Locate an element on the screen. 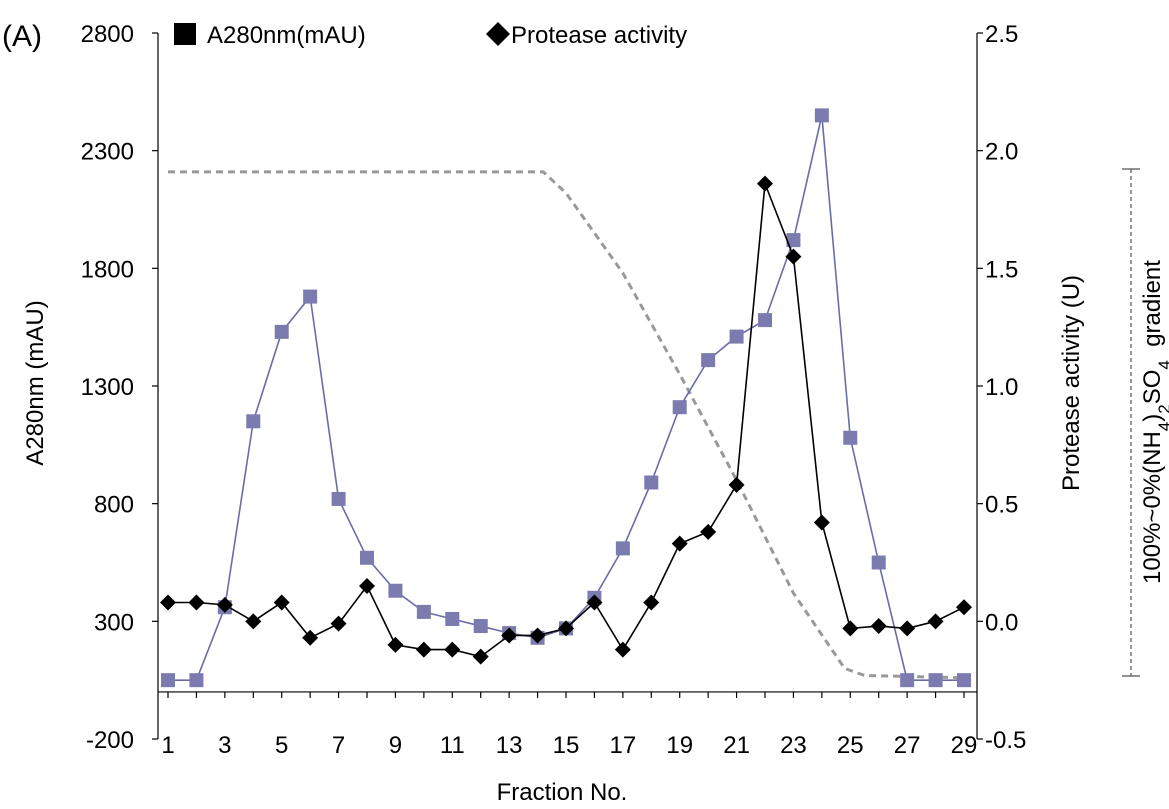 The image size is (1169, 809). y-right-tick-label: -0.5 is located at coordinates (1005, 740).